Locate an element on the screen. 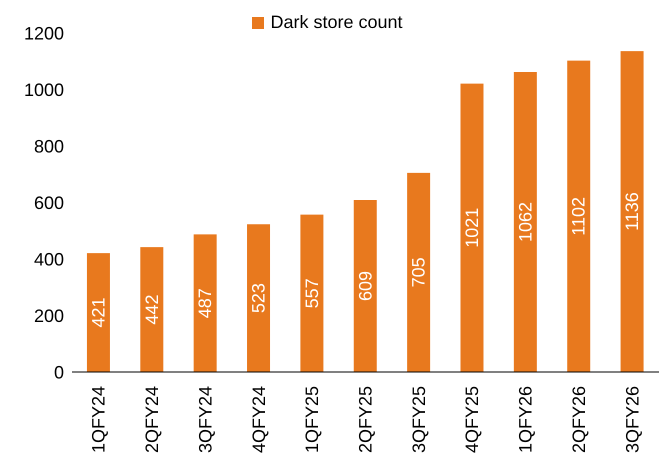 This screenshot has width=671, height=472. x-tick-label: 3QFY24 is located at coordinates (205, 420).